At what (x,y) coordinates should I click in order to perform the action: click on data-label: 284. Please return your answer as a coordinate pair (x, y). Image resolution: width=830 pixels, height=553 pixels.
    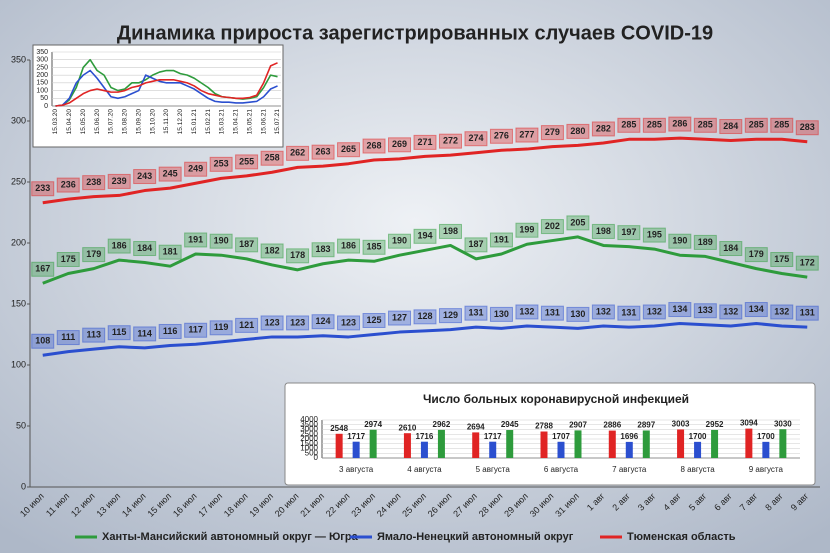
    Looking at the image, I should click on (730, 126).